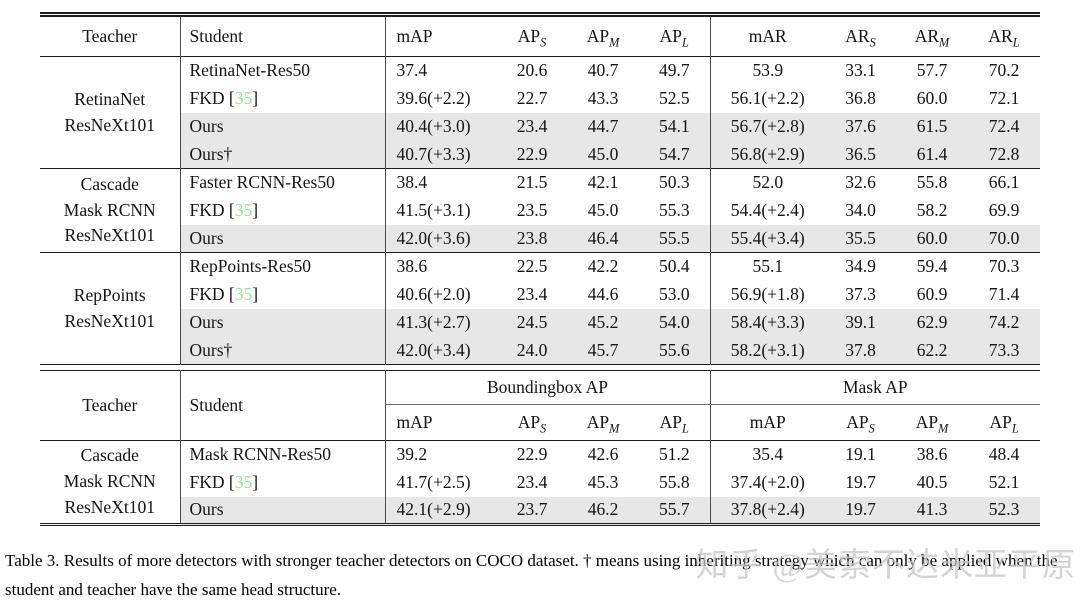 The image size is (1080, 606). I want to click on value-cell: 46.2, so click(603, 510).